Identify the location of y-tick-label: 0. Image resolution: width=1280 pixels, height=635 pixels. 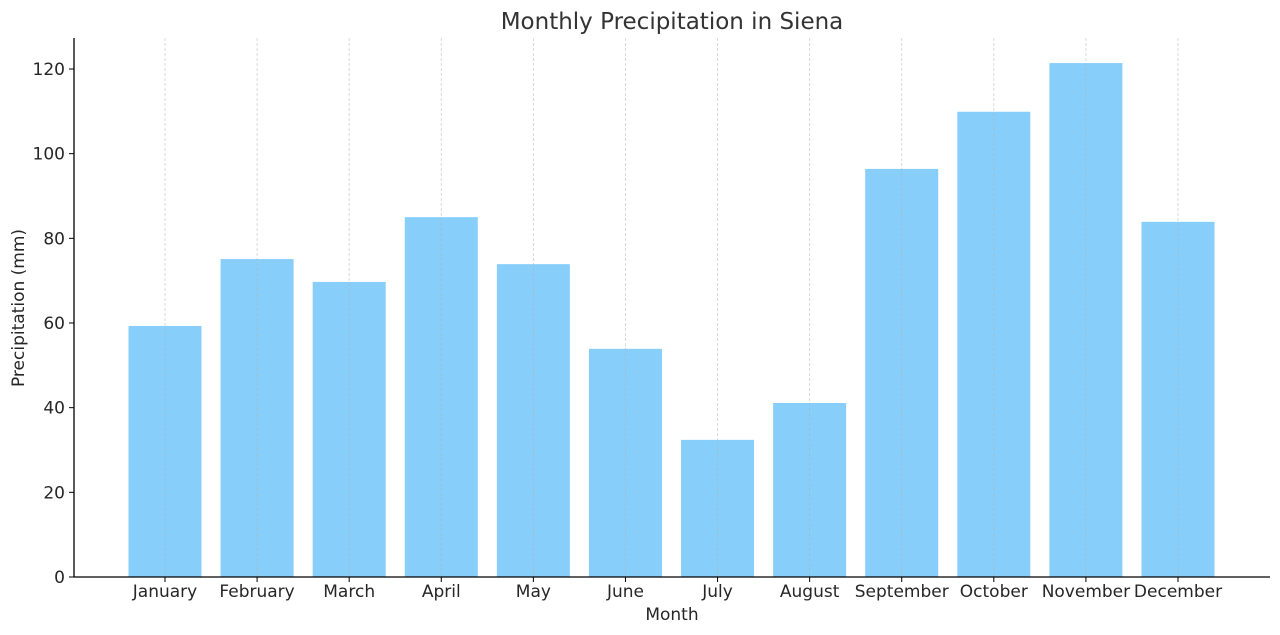
(59, 578).